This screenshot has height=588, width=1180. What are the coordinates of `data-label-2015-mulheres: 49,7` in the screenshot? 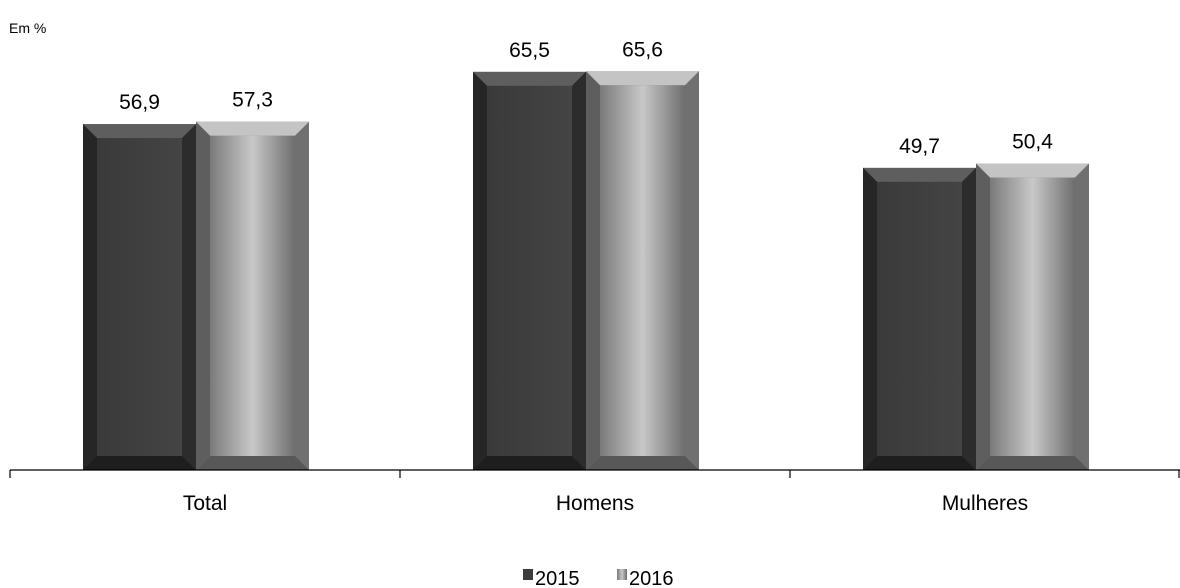 It's located at (919, 146).